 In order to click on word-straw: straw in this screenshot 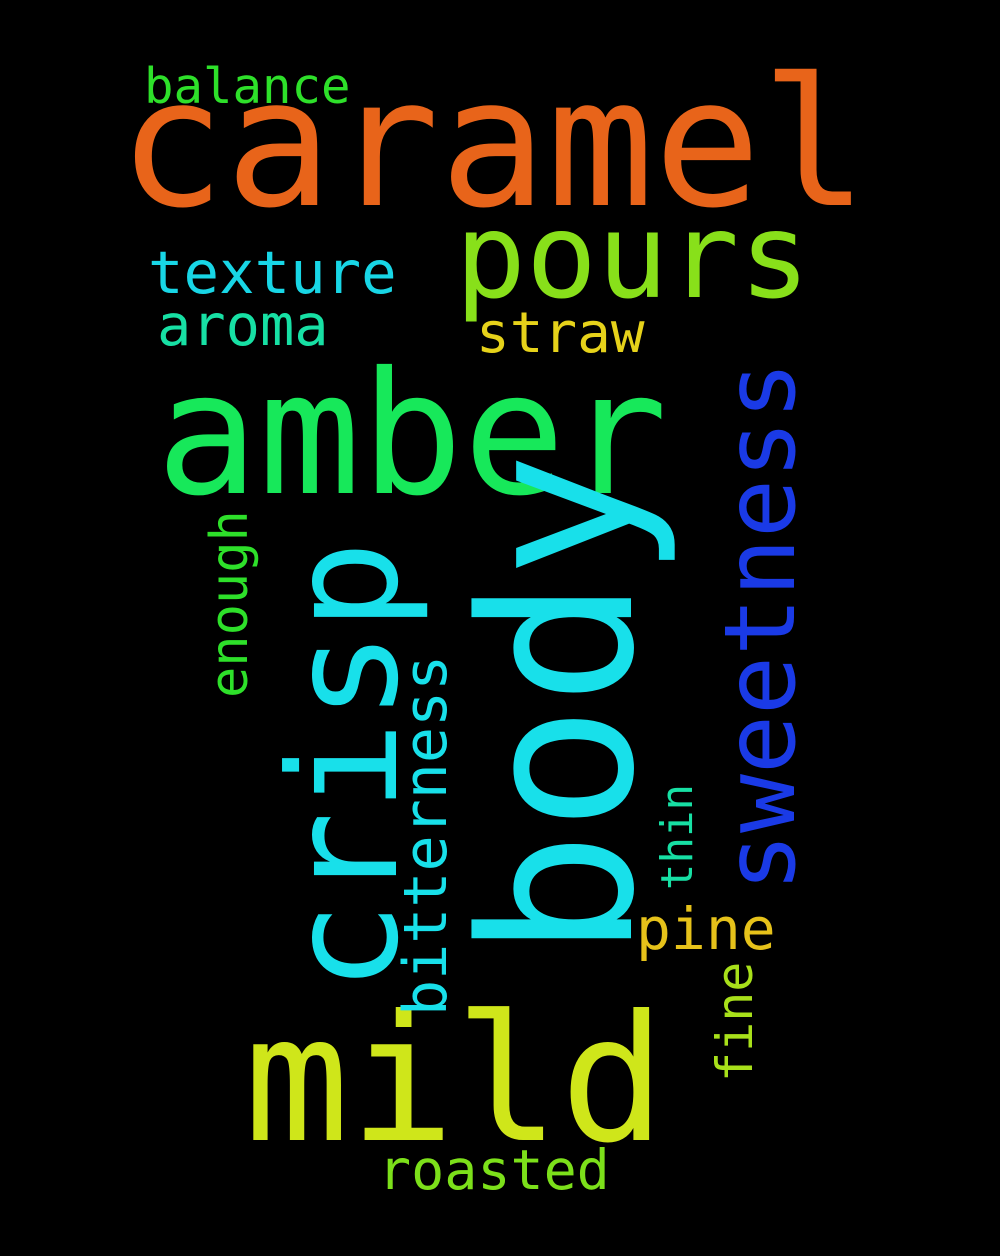, I will do `click(560, 333)`.